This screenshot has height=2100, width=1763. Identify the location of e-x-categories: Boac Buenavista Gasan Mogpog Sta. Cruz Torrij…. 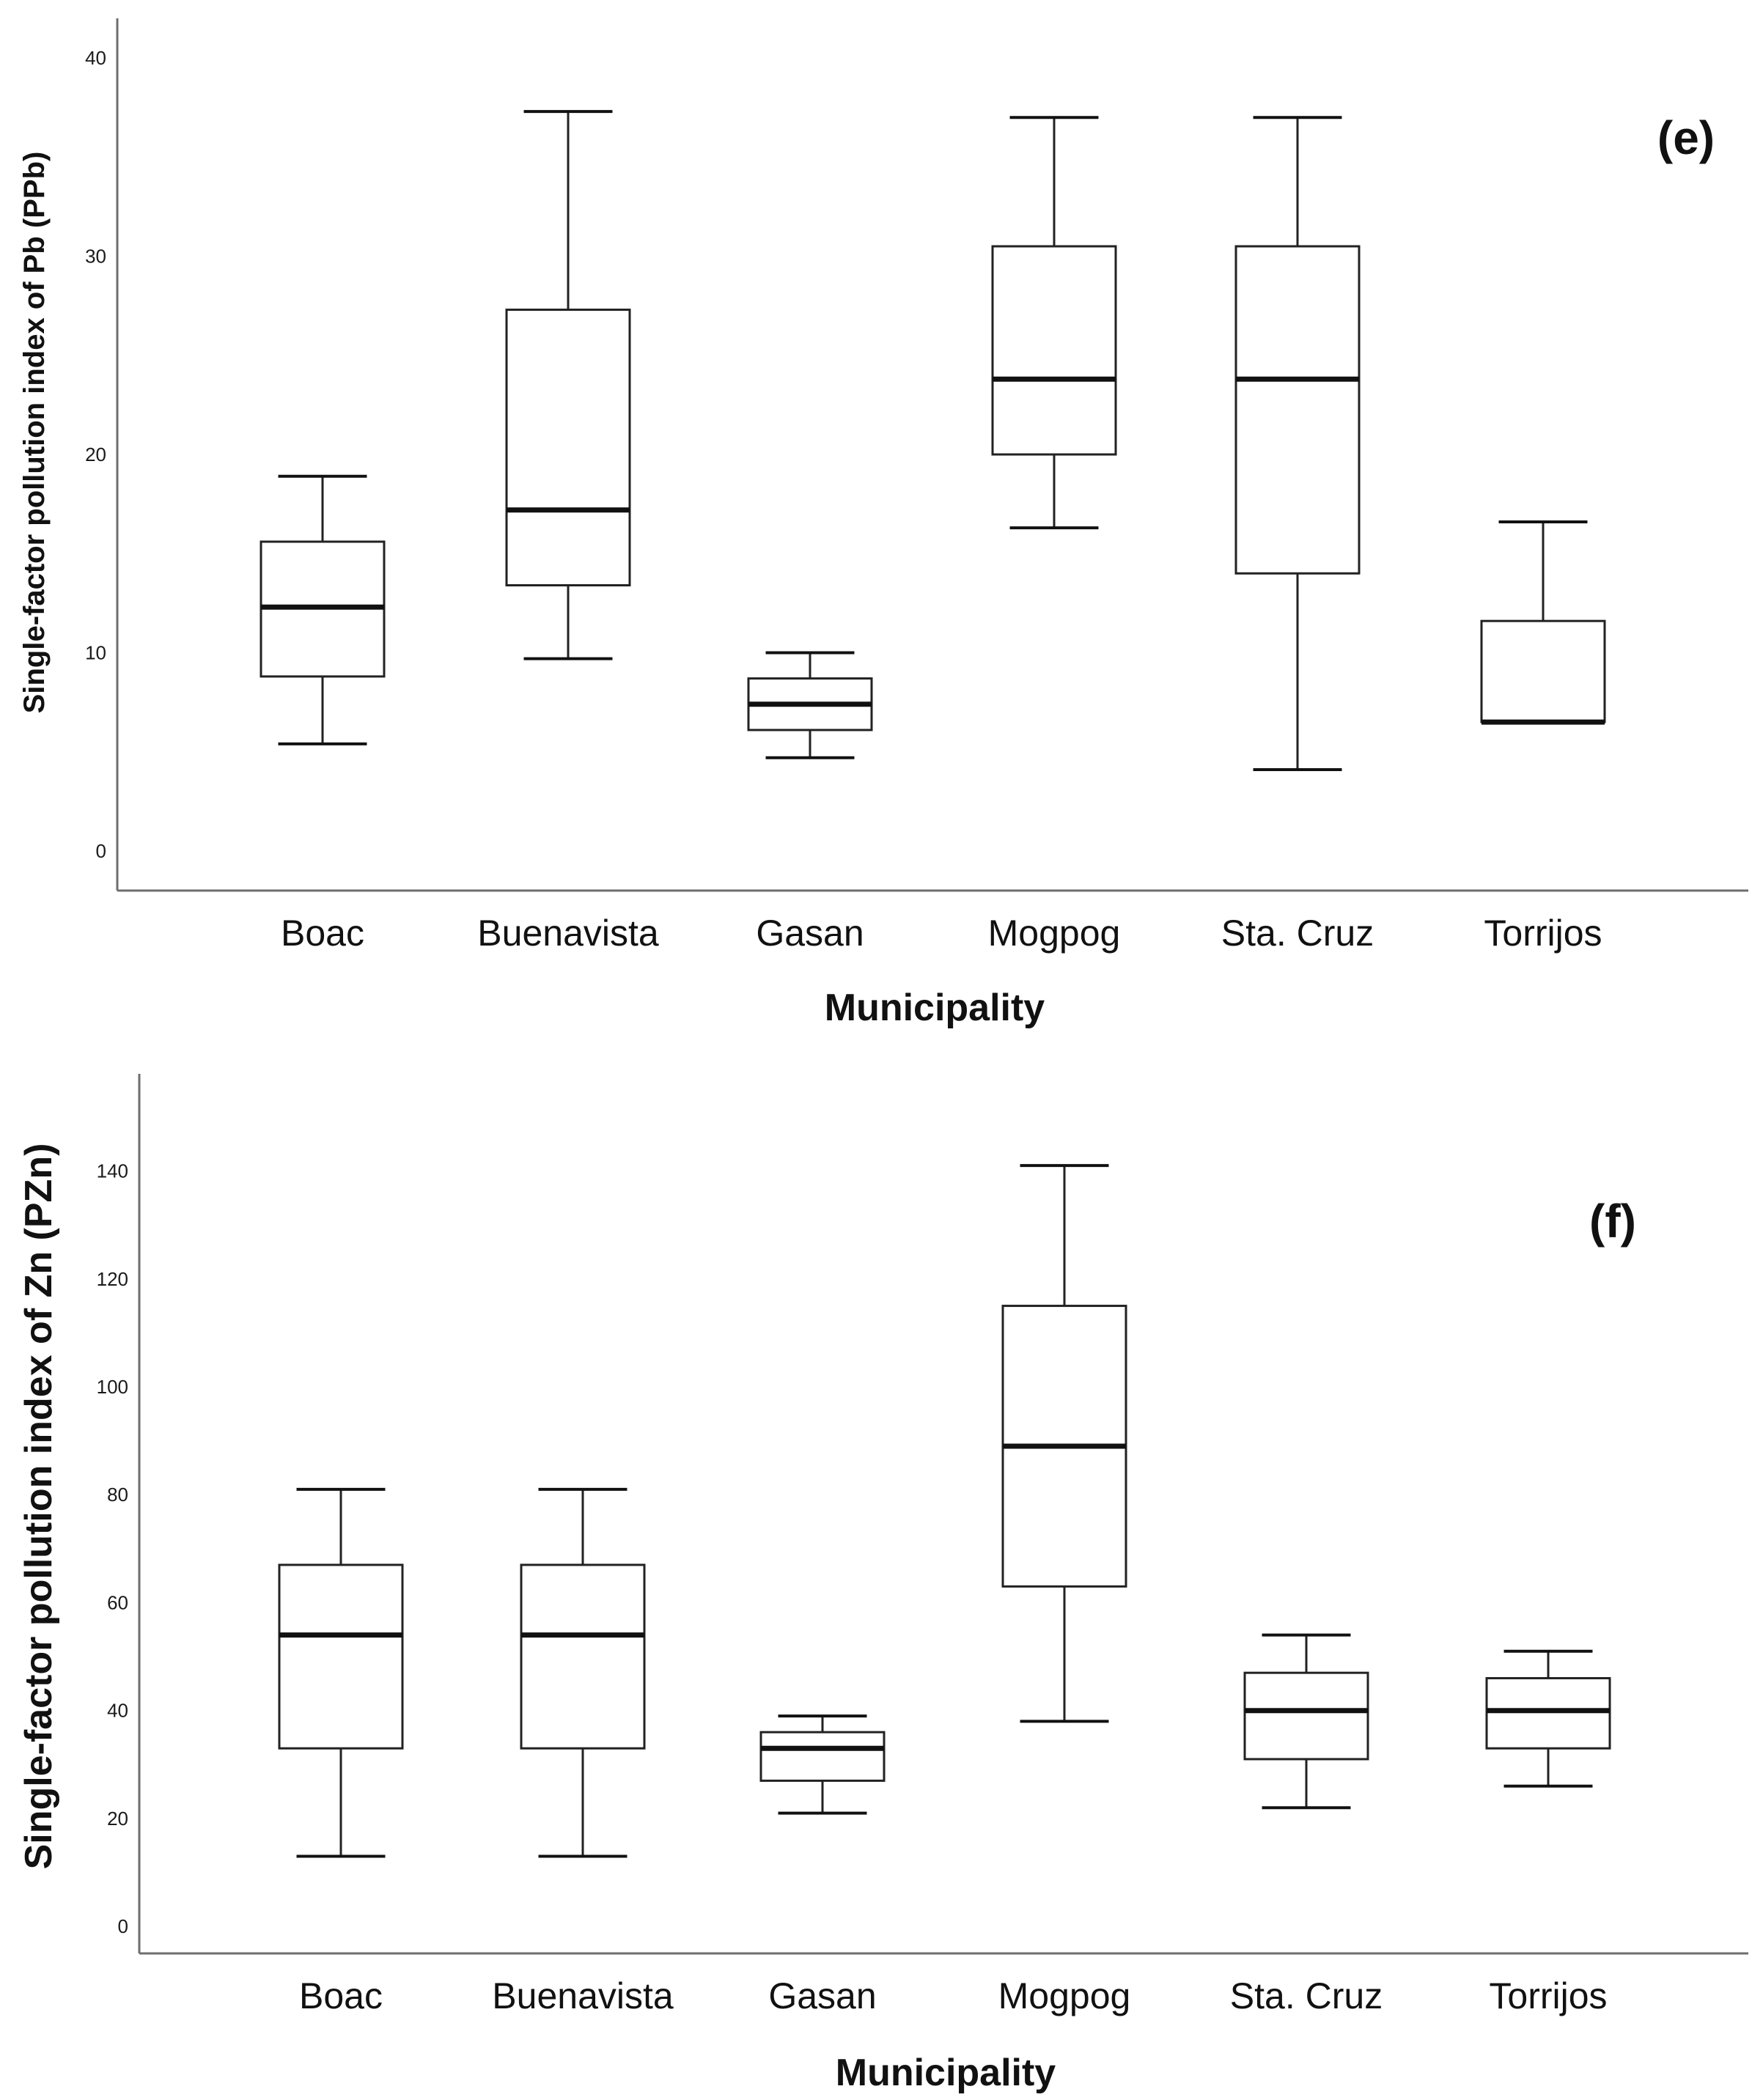
(941, 933).